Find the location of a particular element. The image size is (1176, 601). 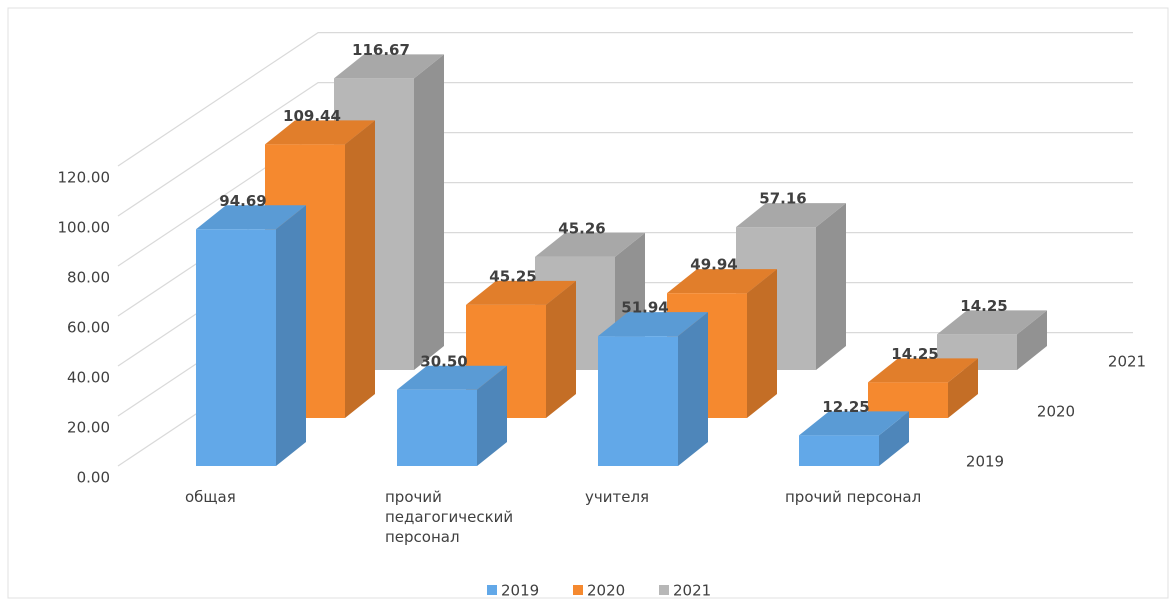

value-label: 51.94 is located at coordinates (644, 308).